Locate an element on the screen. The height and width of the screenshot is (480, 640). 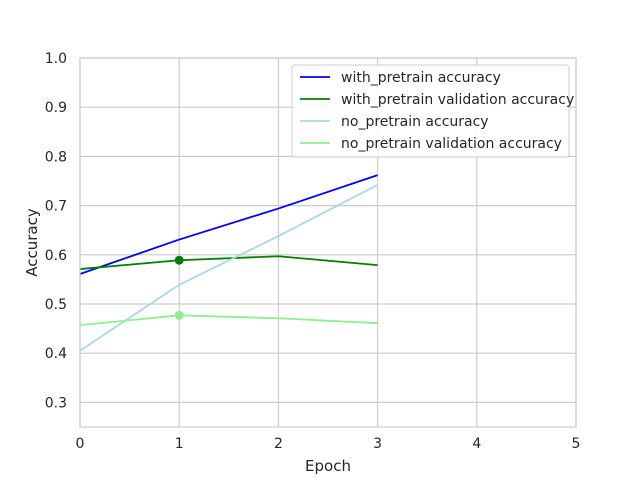
x-tick-label: 2 is located at coordinates (278, 444).